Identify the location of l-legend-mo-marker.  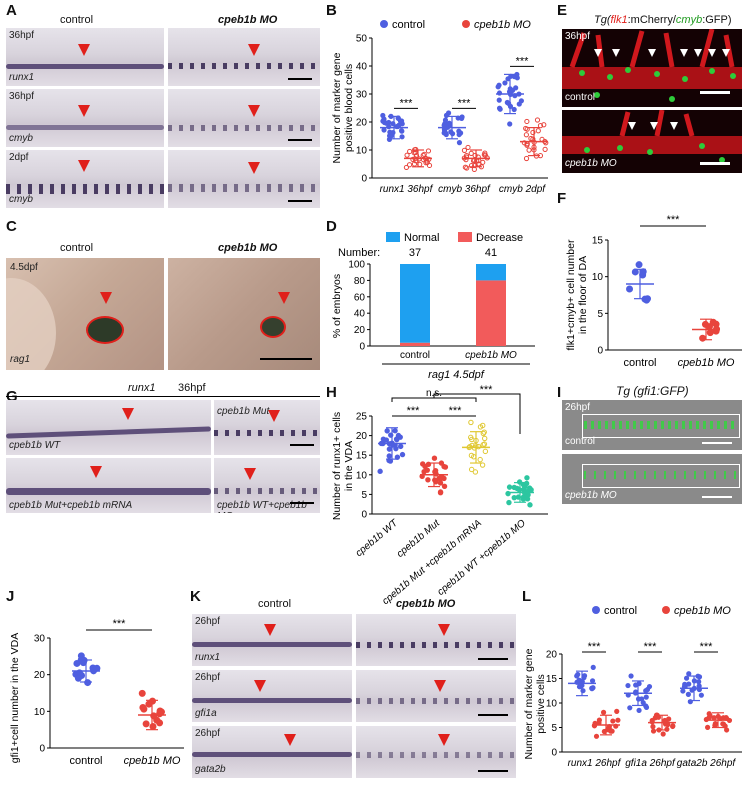
(666, 610).